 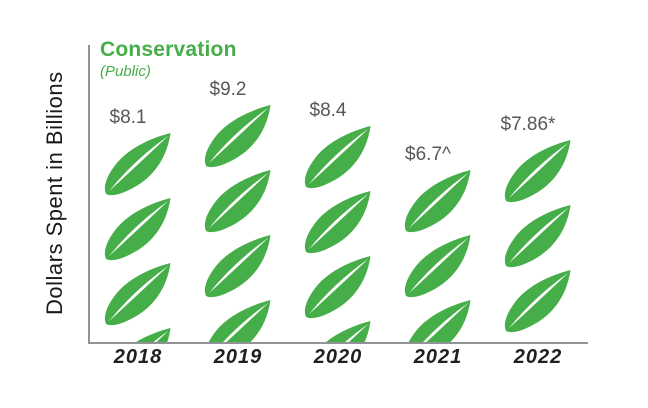 I want to click on chart-subtitle: (Public), so click(x=125, y=71).